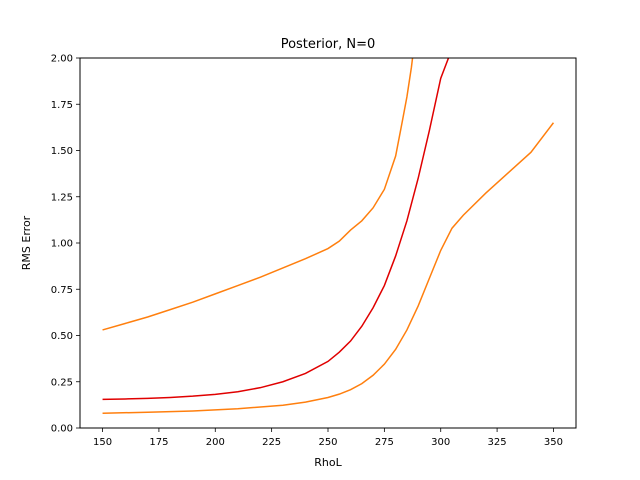  What do you see at coordinates (62, 290) in the screenshot?
I see `y-tick-label: 0.75` at bounding box center [62, 290].